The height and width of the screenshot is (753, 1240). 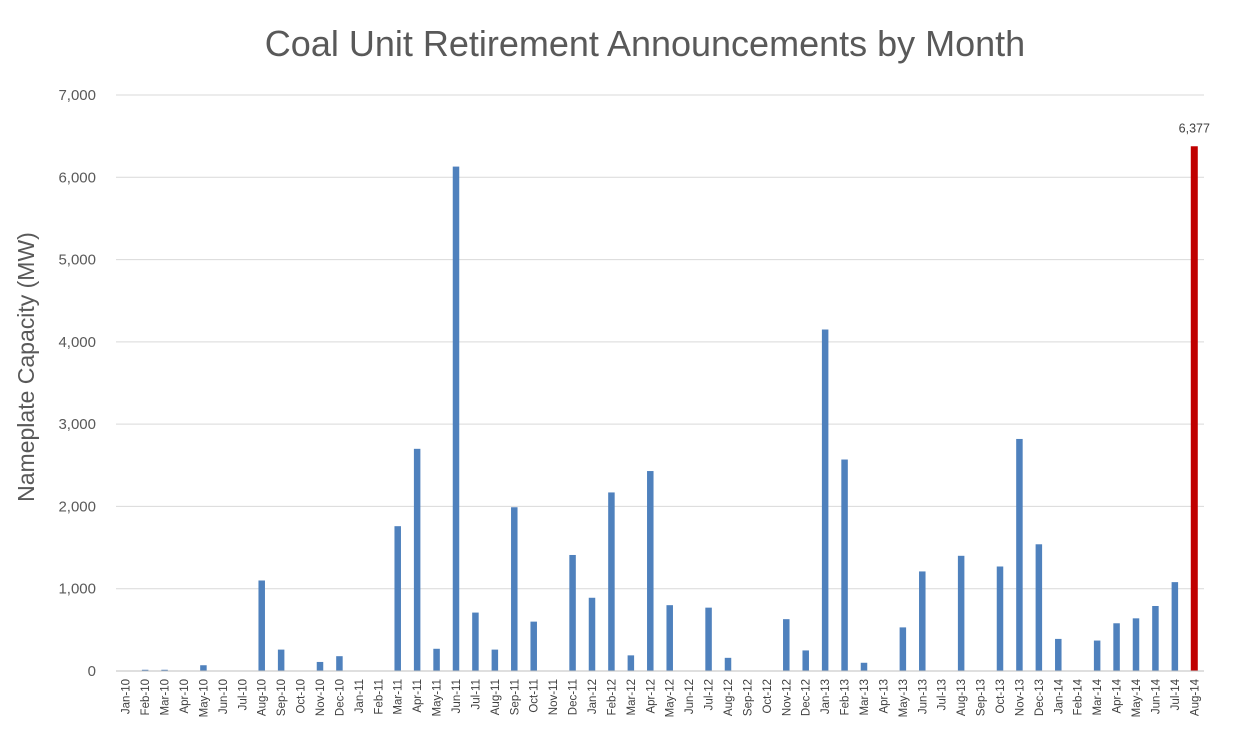 I want to click on x-tick-label: Feb-12, so click(x=612, y=697).